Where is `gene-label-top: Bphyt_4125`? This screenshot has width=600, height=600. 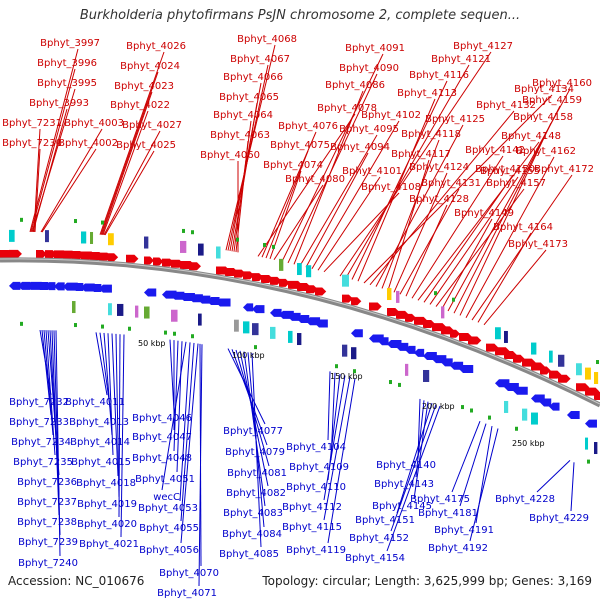
gene-label-top: Bphyt_4125 is located at coordinates (455, 119).